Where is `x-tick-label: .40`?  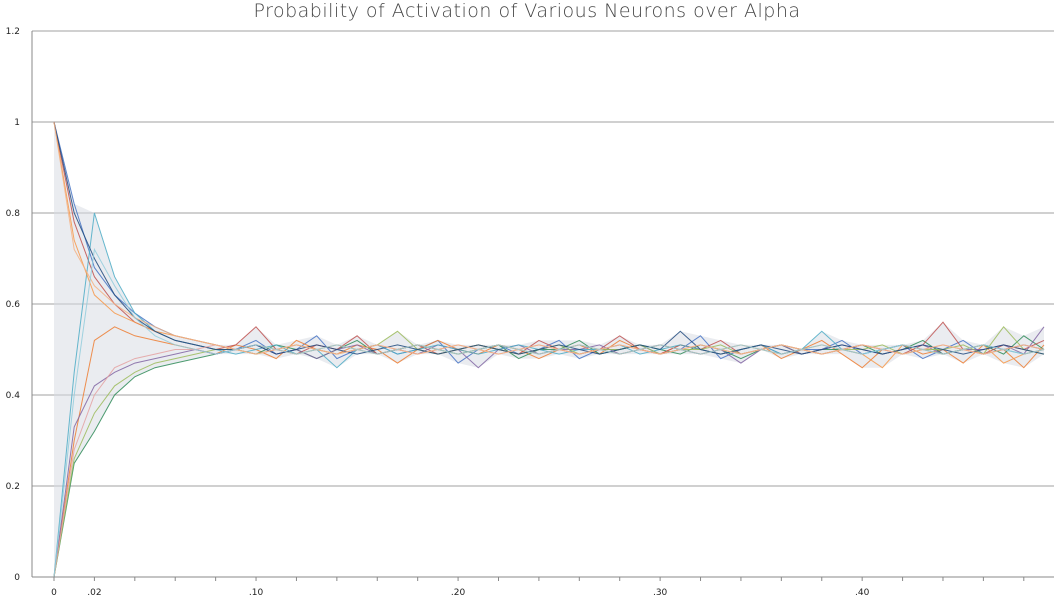 x-tick-label: .40 is located at coordinates (862, 593).